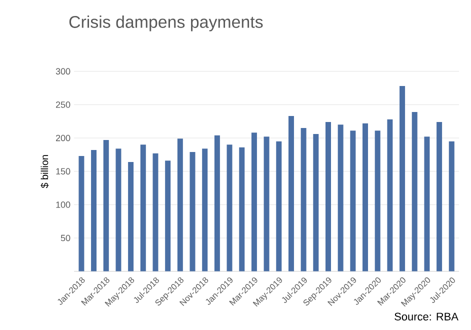 The height and width of the screenshot is (330, 471). I want to click on y-tick-label: 250, so click(63, 104).